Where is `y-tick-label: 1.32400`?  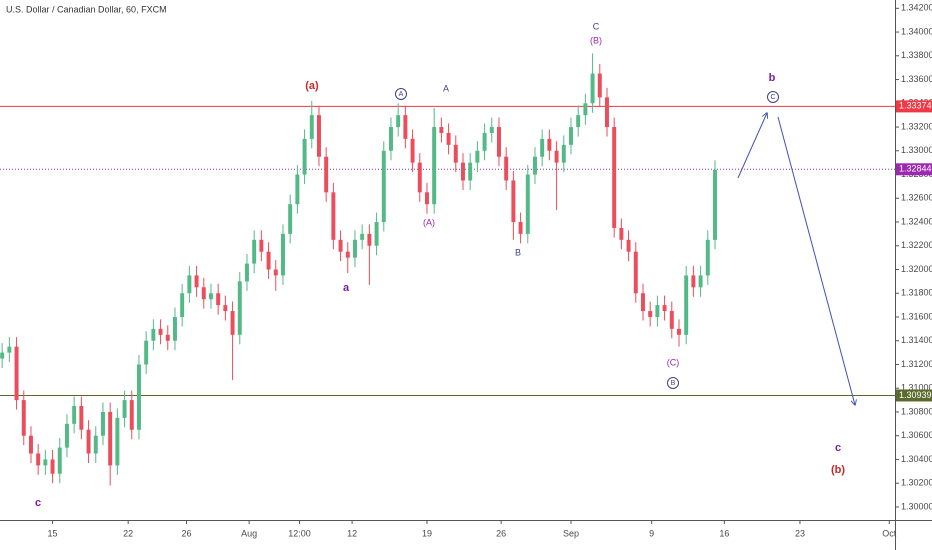
y-tick-label: 1.32400 is located at coordinates (916, 221).